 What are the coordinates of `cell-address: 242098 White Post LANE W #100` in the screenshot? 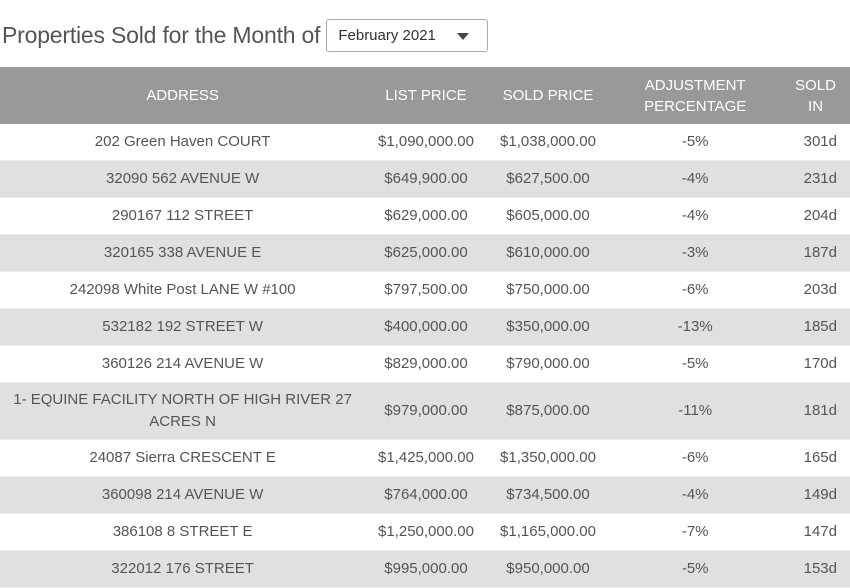 It's located at (183, 290).